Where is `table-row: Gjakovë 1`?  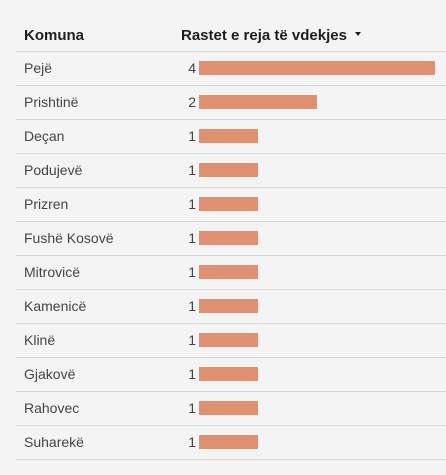
table-row: Gjakovë 1 is located at coordinates (231, 375).